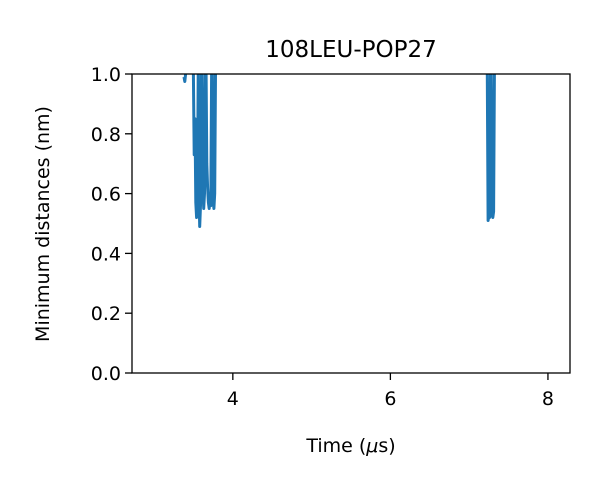  I want to click on y-tick-label: 0.0, so click(106, 374).